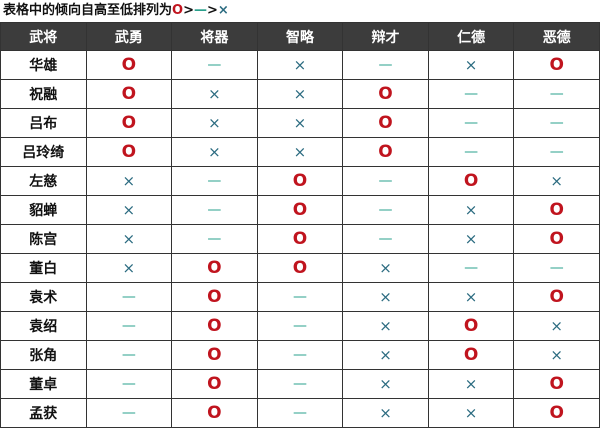 The width and height of the screenshot is (600, 428). Describe the element at coordinates (214, 36) in the screenshot. I see `column-header: 将器` at that location.